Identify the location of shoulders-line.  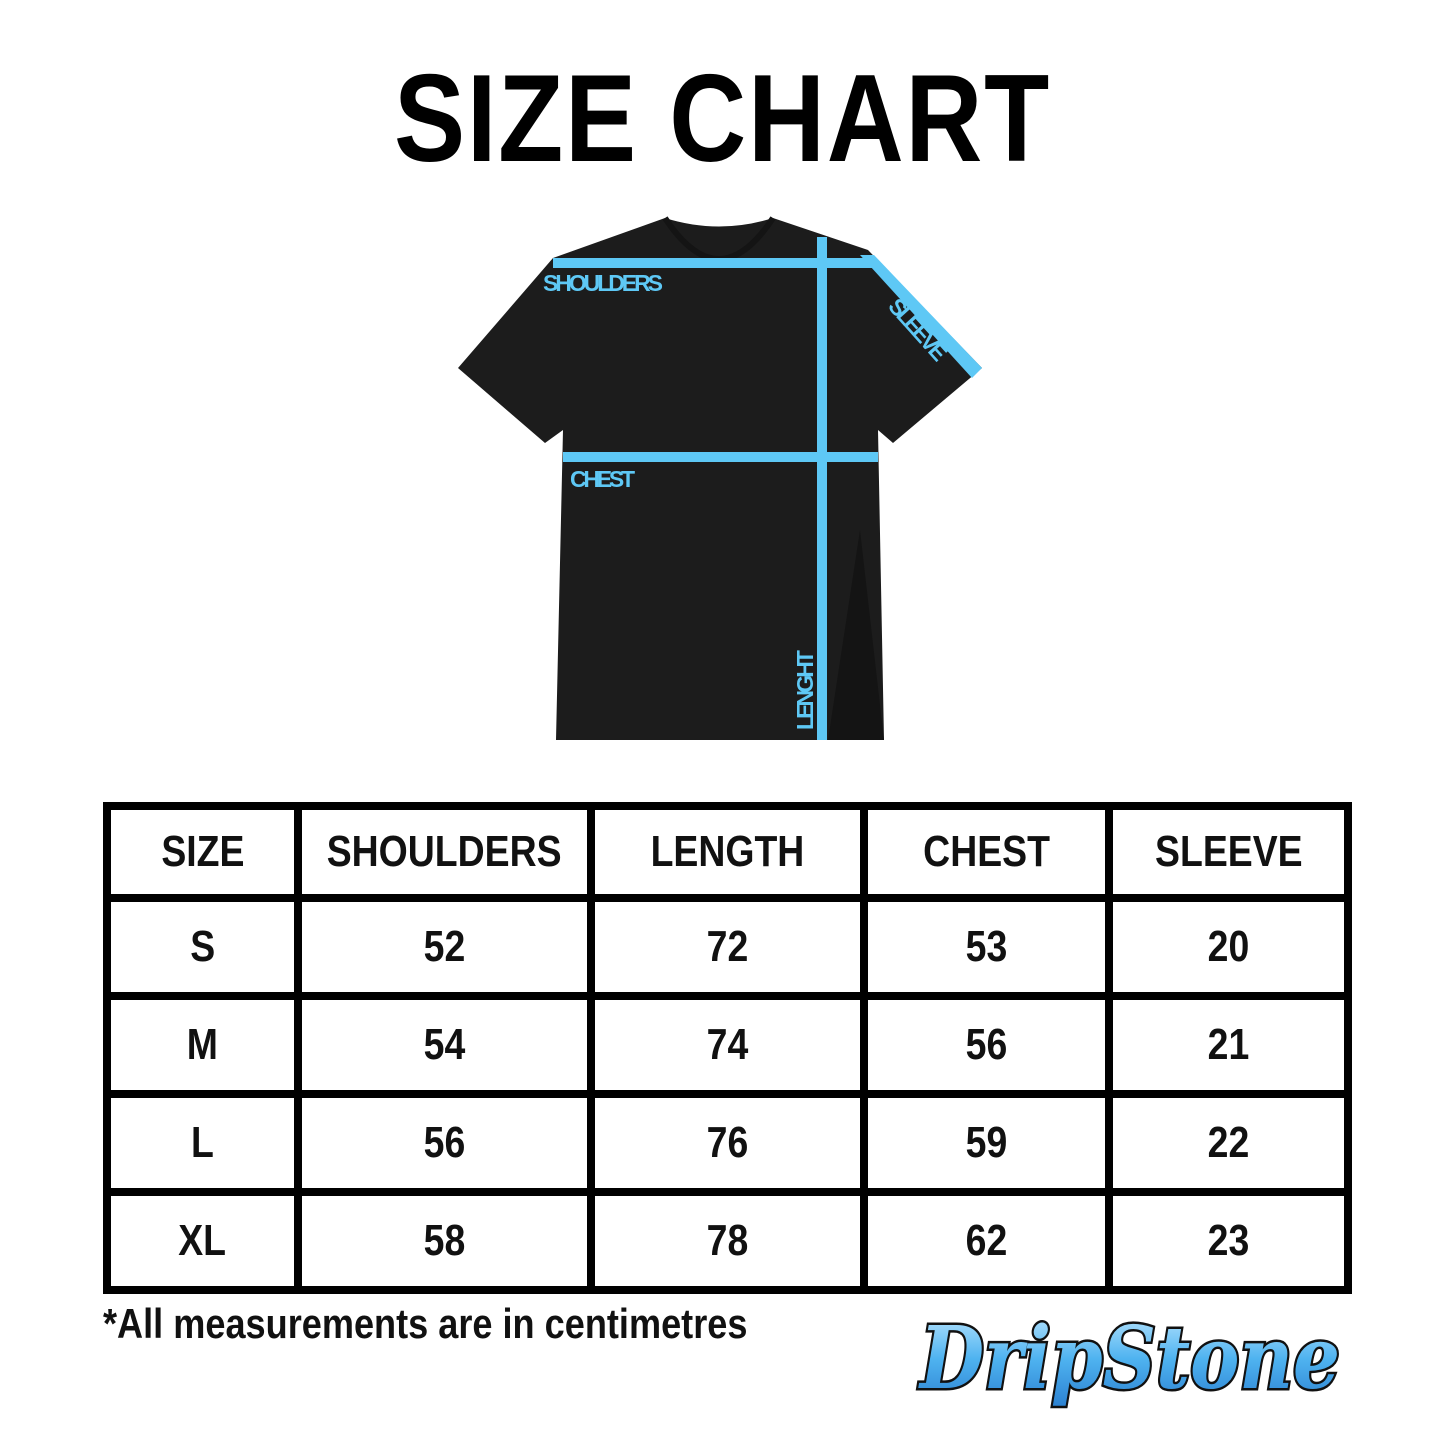
(714, 263).